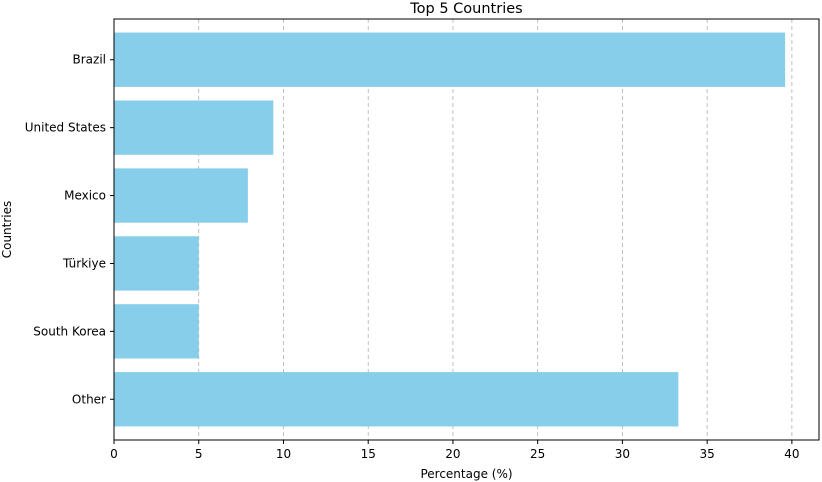  I want to click on x-tick-label: 5, so click(199, 454).